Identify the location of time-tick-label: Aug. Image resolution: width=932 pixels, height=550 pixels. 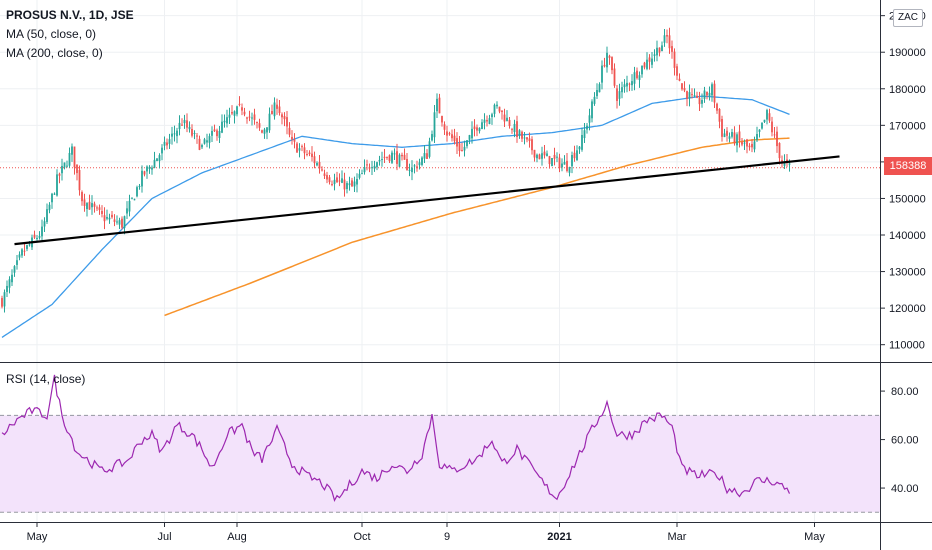
(237, 537).